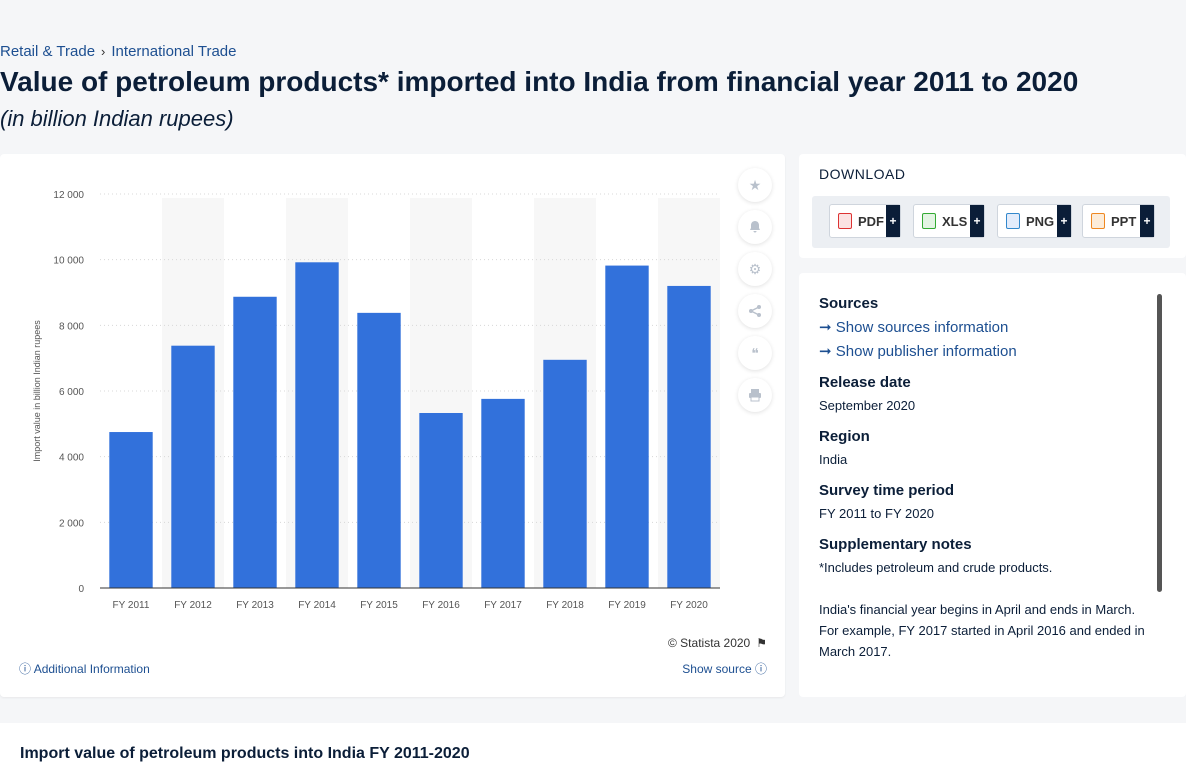  What do you see at coordinates (862, 174) in the screenshot?
I see `download-title: DOWNLOAD` at bounding box center [862, 174].